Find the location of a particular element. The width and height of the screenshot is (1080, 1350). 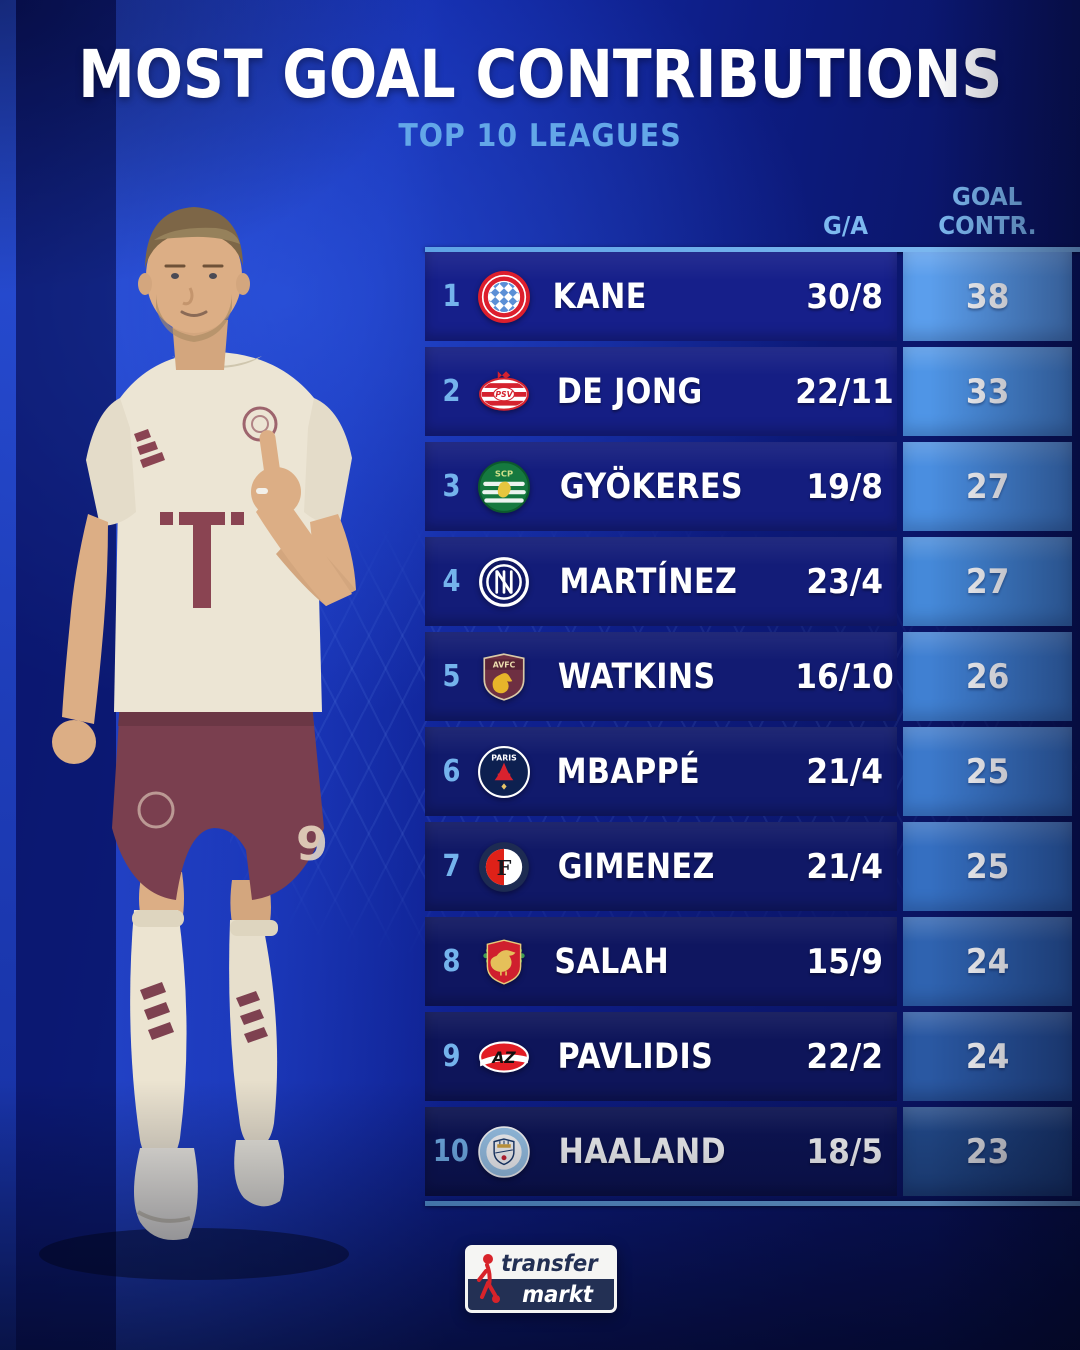

rank-label: 6 is located at coordinates (451, 771).